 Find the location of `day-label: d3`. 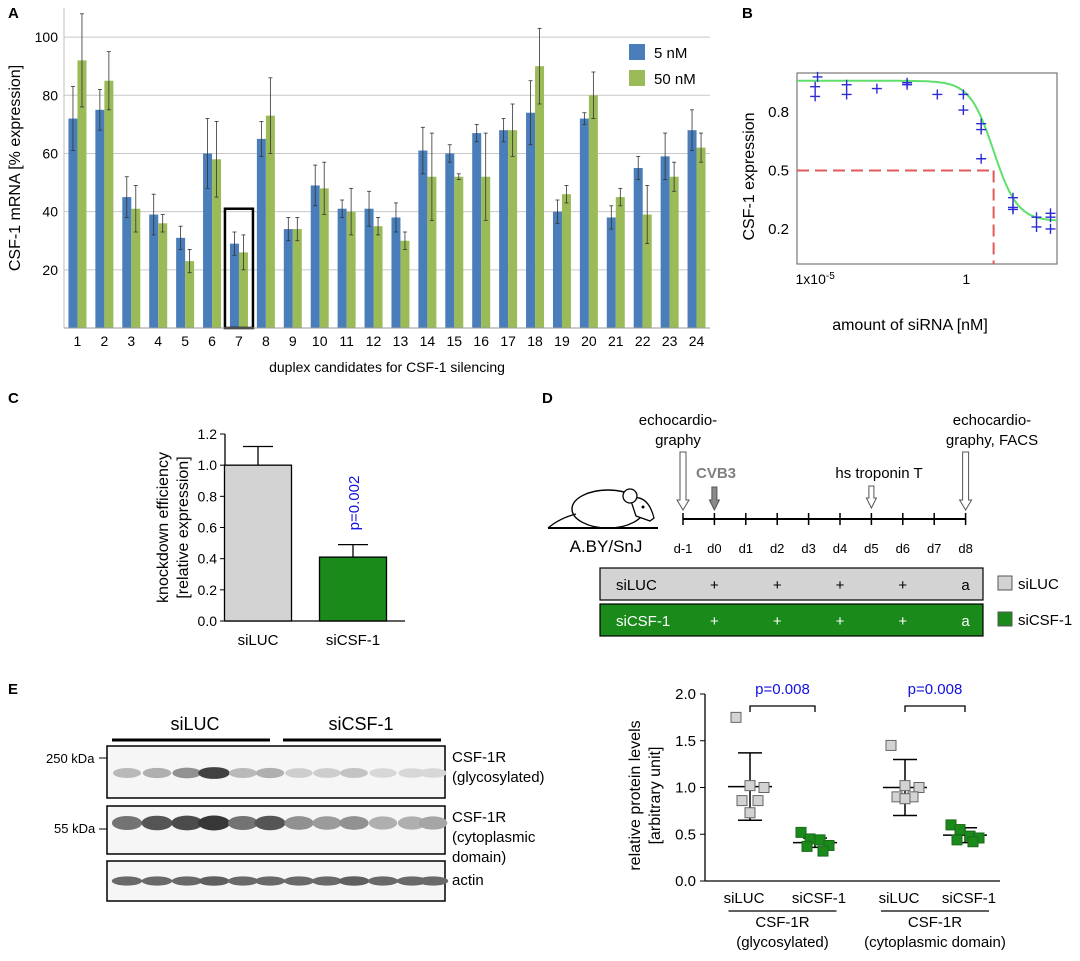

day-label: d3 is located at coordinates (808, 548).